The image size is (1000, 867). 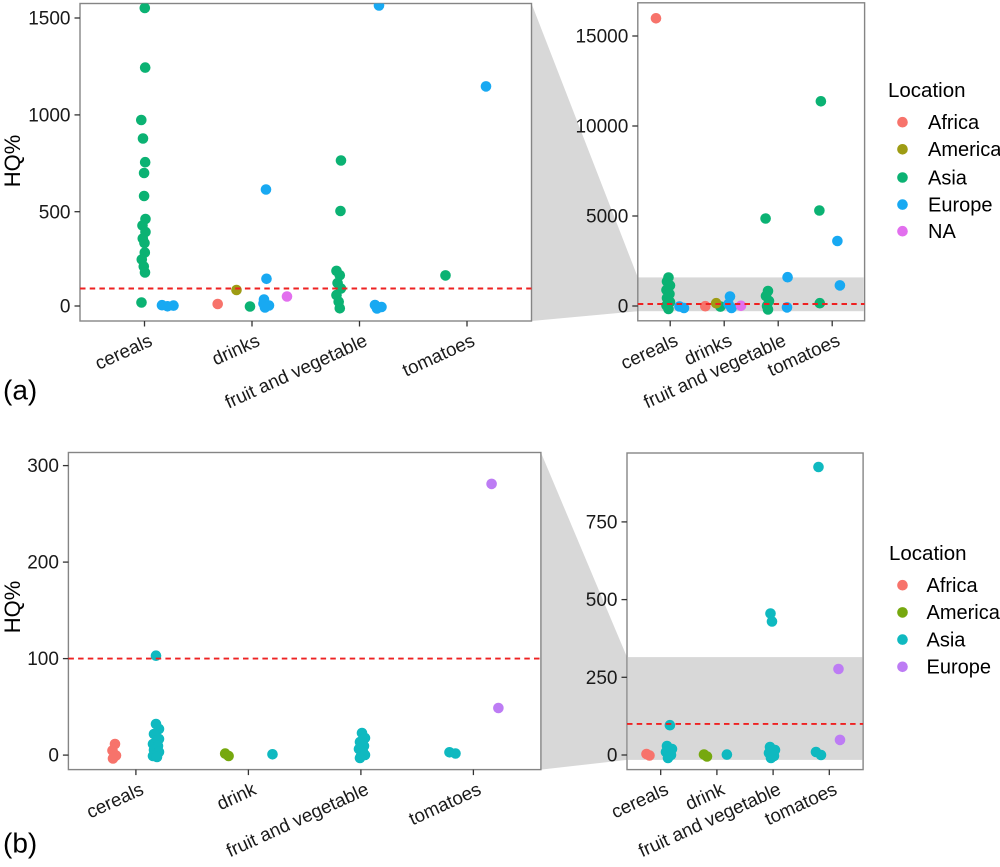 I want to click on svg-text: 10000, so click(x=601, y=127).